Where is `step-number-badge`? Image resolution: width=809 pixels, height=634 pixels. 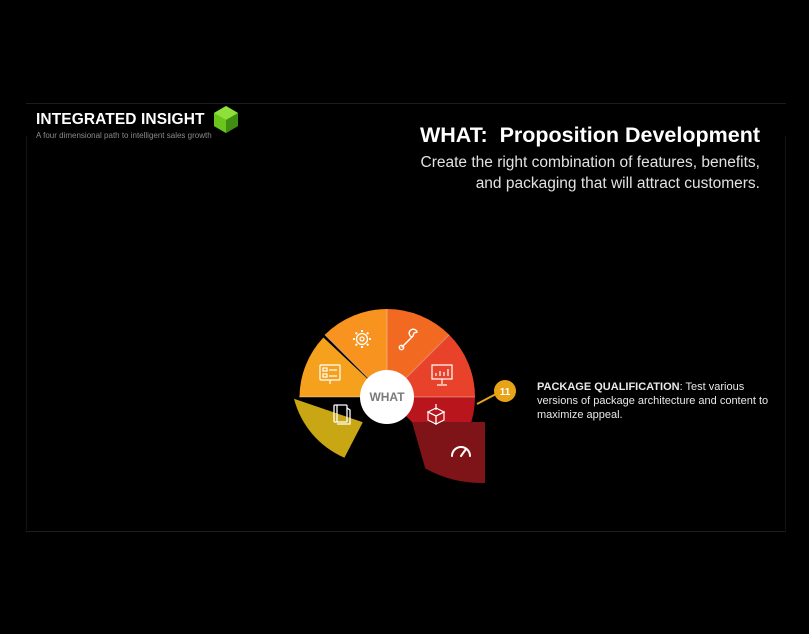
step-number-badge is located at coordinates (505, 391).